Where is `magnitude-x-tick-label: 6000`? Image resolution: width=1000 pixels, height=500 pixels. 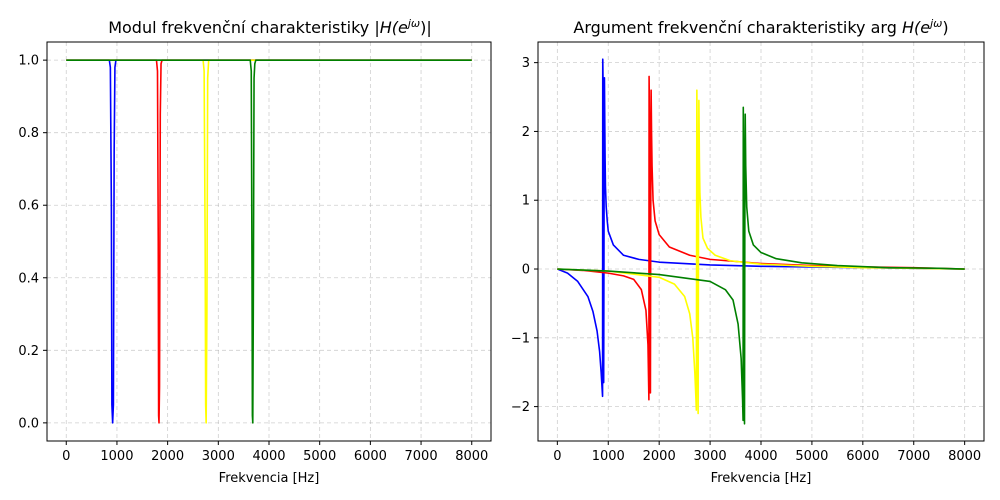
magnitude-x-tick-label: 6000 is located at coordinates (370, 456).